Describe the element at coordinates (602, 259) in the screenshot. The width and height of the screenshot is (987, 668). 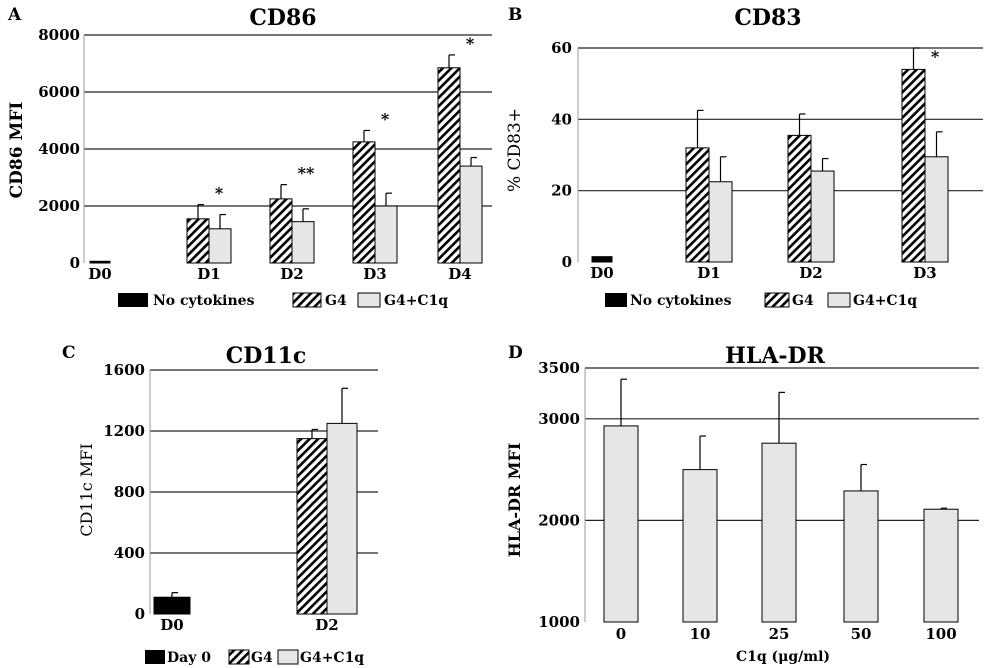
I see `p1-bar-D0` at that location.